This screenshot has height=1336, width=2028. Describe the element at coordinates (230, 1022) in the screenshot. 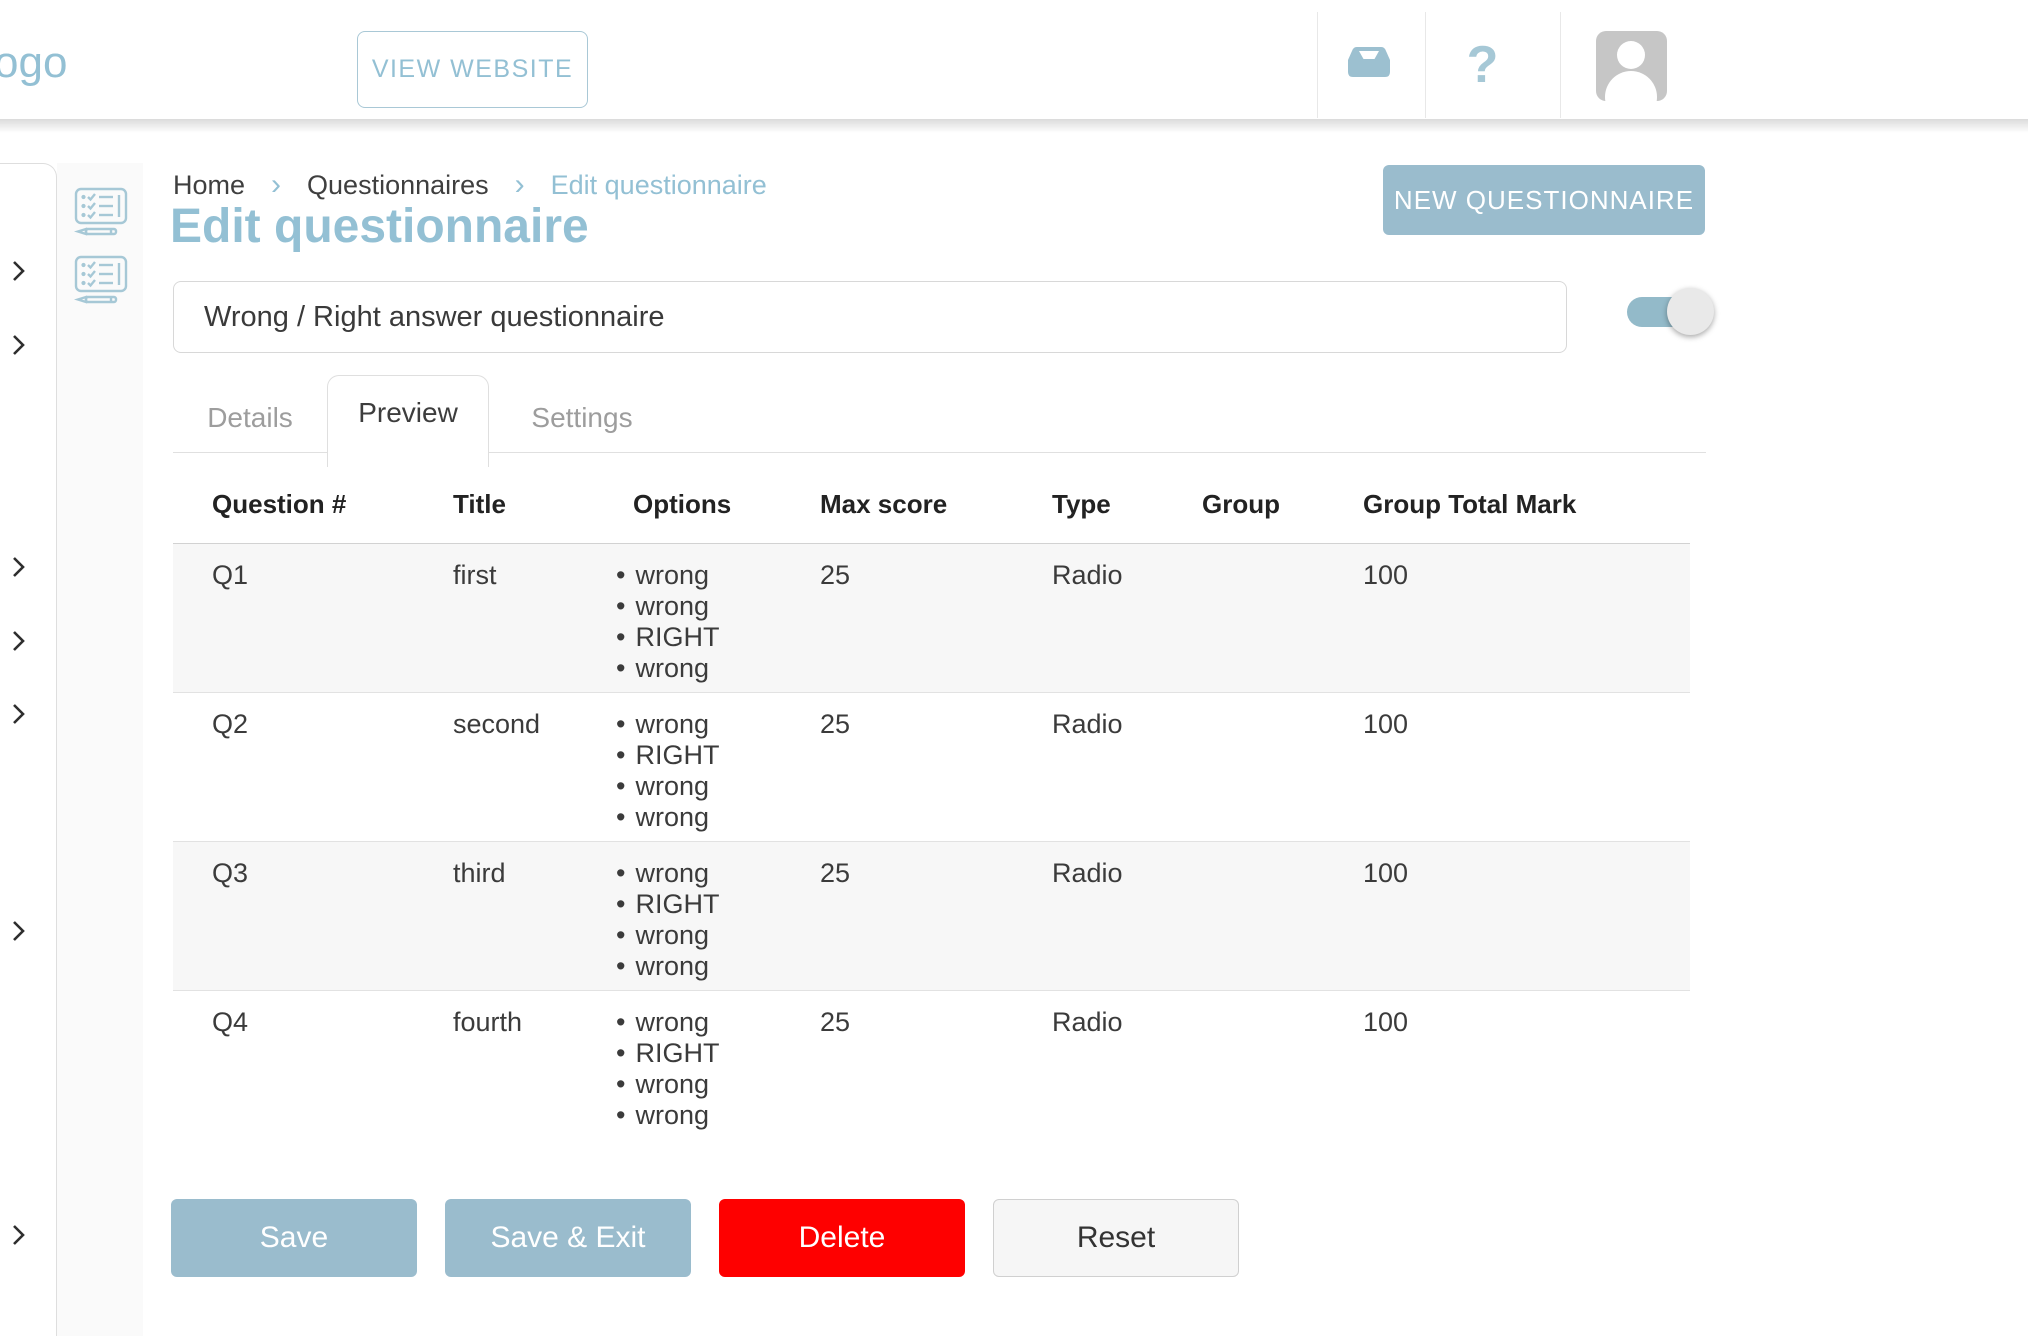

I see `question-number-cell: Q4` at that location.